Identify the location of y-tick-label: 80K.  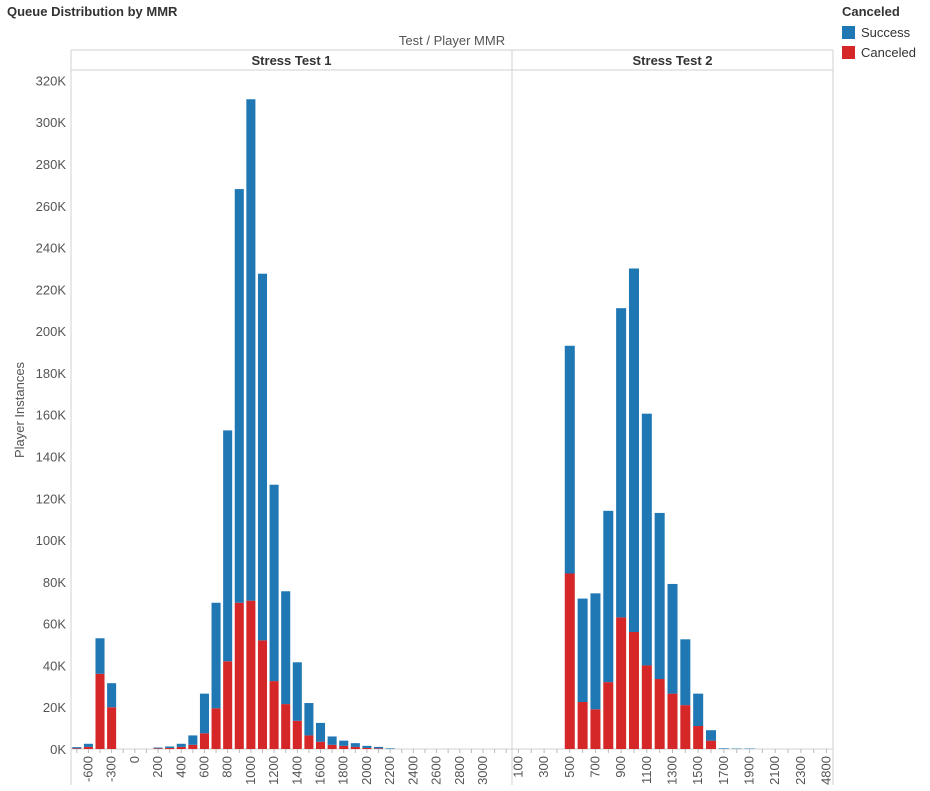
(54, 582).